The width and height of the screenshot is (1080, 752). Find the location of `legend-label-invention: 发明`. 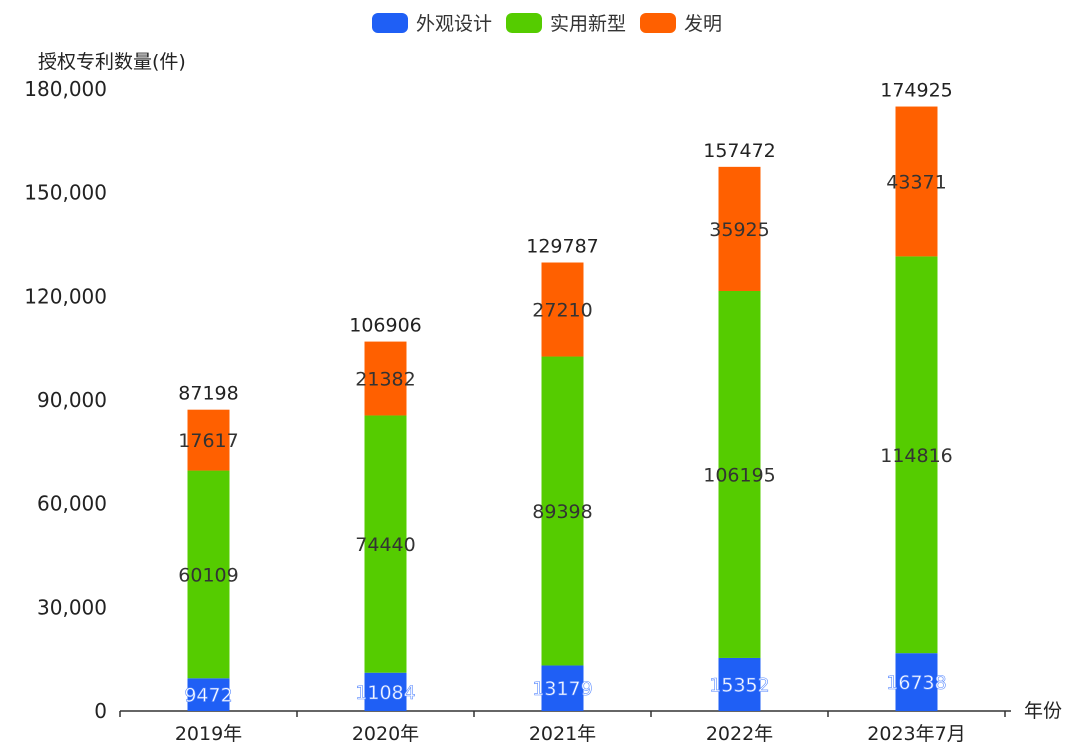

legend-label-invention: 发明 is located at coordinates (703, 24).